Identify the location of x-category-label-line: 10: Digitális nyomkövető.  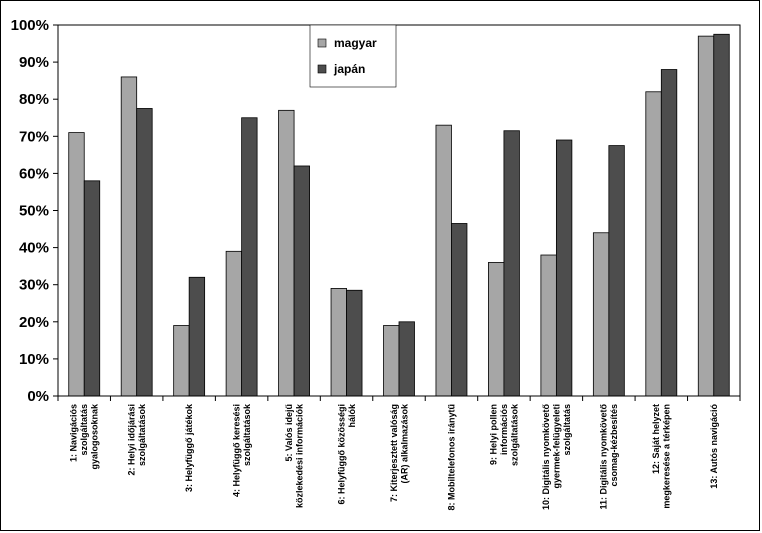
(546, 457).